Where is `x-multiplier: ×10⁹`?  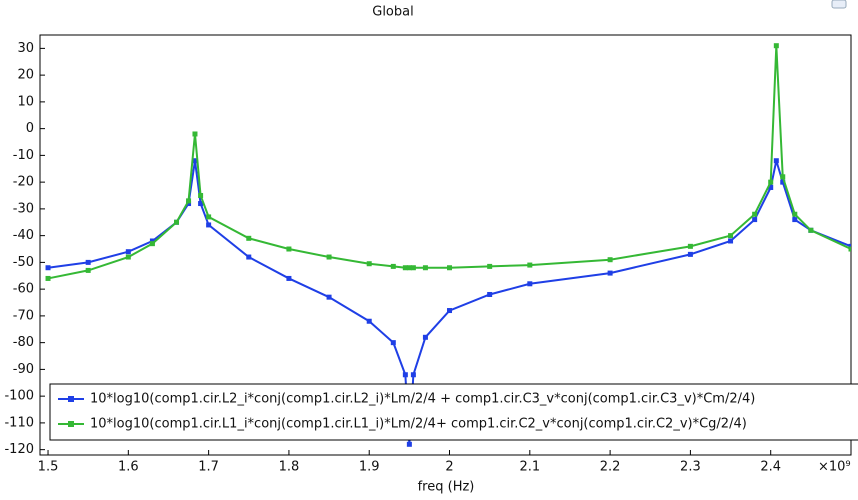
x-multiplier: ×10⁹ is located at coordinates (834, 467).